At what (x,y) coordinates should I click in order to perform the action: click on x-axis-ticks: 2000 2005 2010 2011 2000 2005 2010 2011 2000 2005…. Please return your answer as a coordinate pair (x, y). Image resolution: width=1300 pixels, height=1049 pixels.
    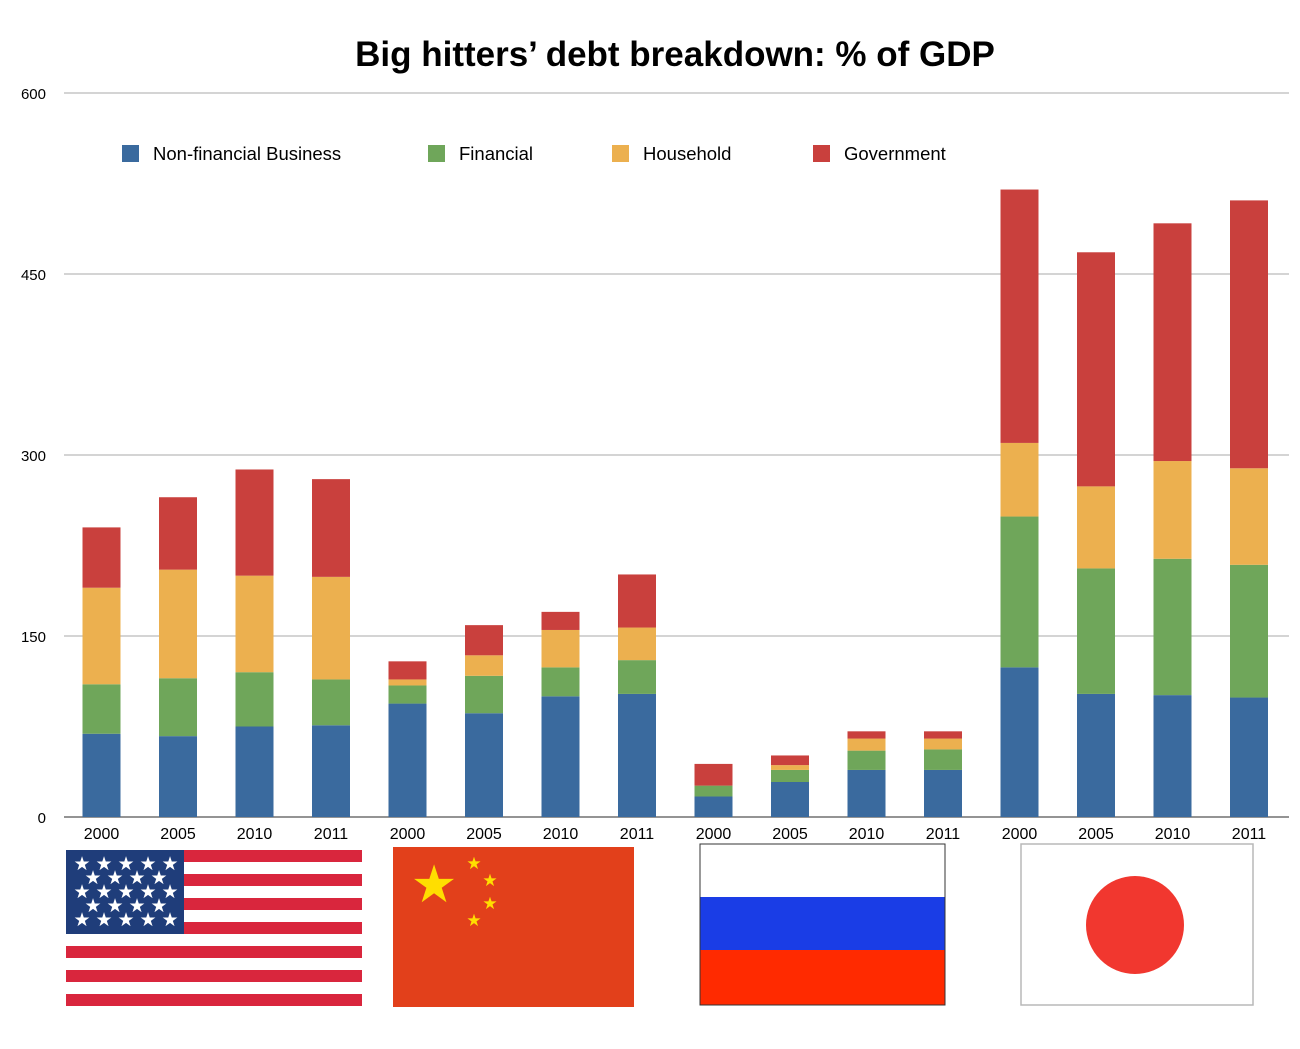
    Looking at the image, I should click on (675, 834).